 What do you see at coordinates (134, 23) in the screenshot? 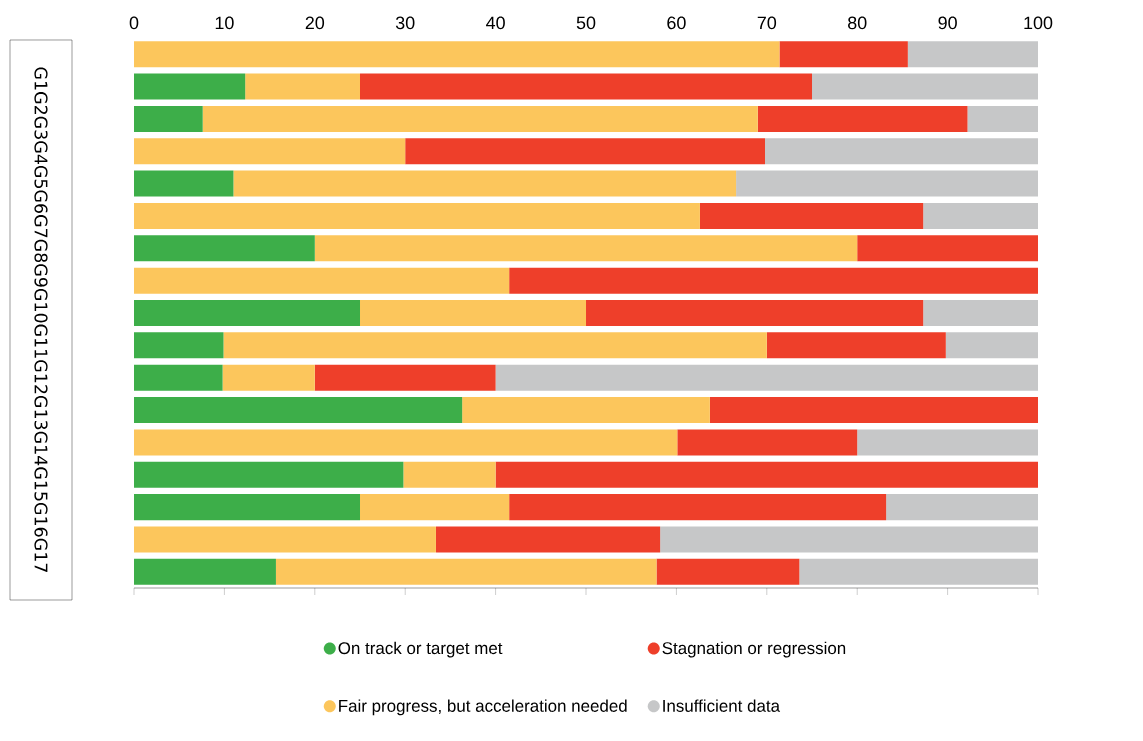
I see `x-tick-label: 0` at bounding box center [134, 23].